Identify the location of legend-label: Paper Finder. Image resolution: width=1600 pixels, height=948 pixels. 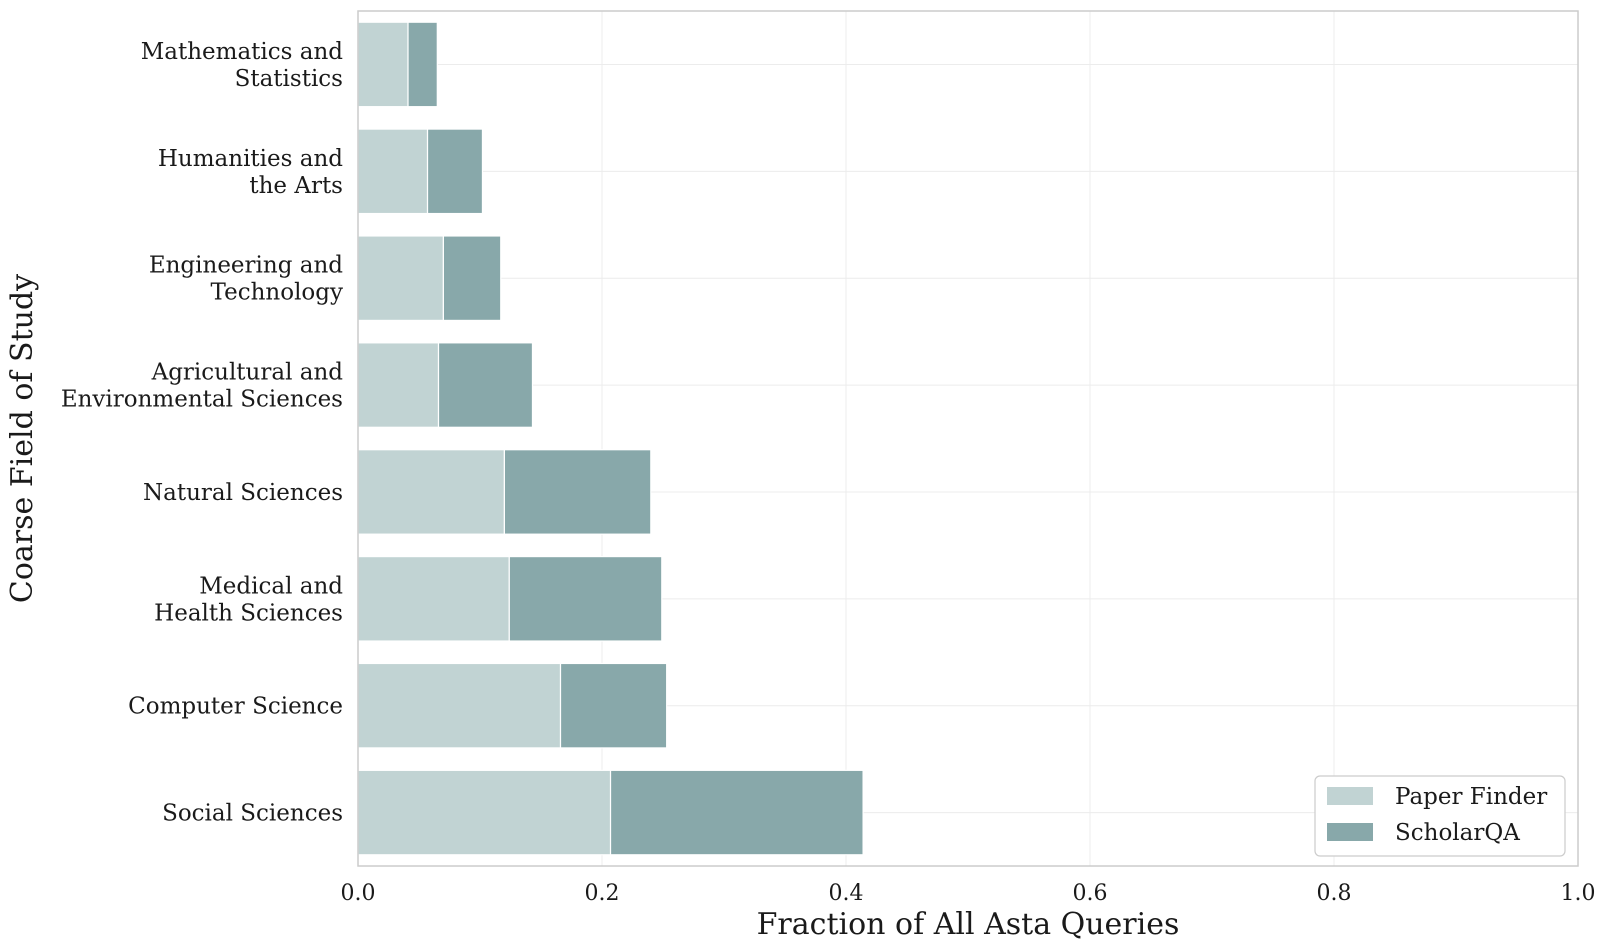
(1471, 797).